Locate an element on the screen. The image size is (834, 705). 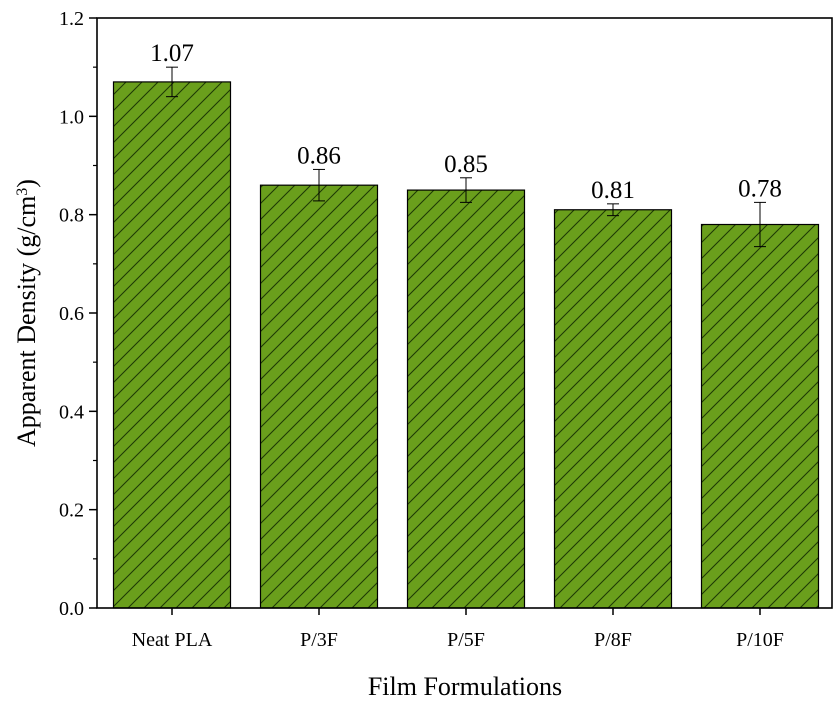
x-tick-label: P/5F is located at coordinates (466, 640).